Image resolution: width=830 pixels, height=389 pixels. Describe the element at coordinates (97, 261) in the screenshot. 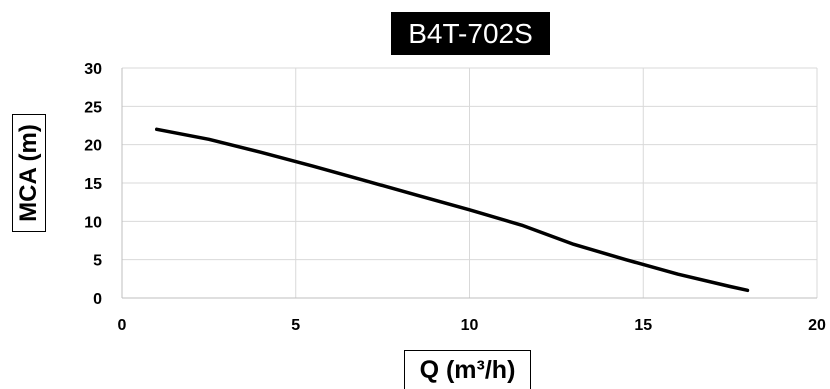

I see `y-tick-label: 5` at that location.